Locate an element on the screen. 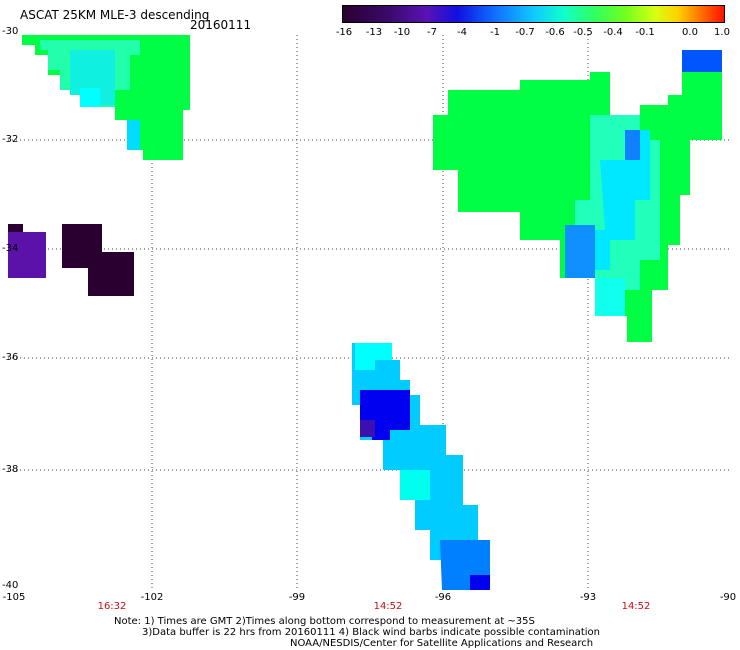 Image resolution: width=740 pixels, height=650 pixels. colorbar-tick: -1 is located at coordinates (495, 32).